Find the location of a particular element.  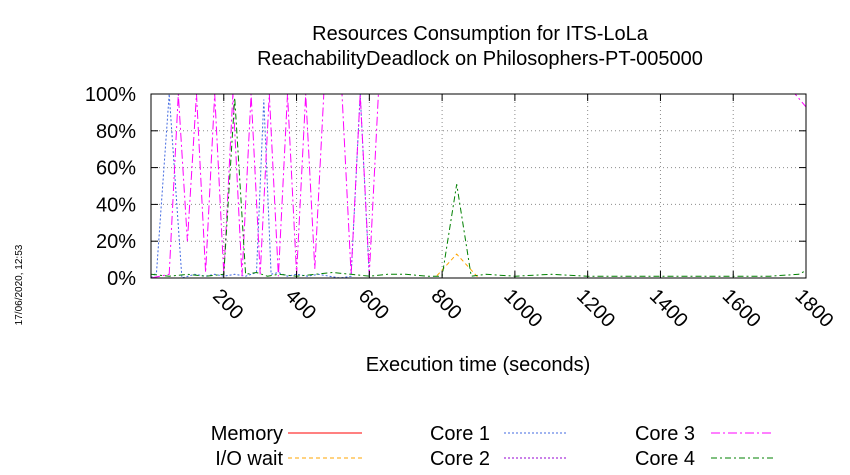

x-tick-label: 1600 is located at coordinates (741, 308).